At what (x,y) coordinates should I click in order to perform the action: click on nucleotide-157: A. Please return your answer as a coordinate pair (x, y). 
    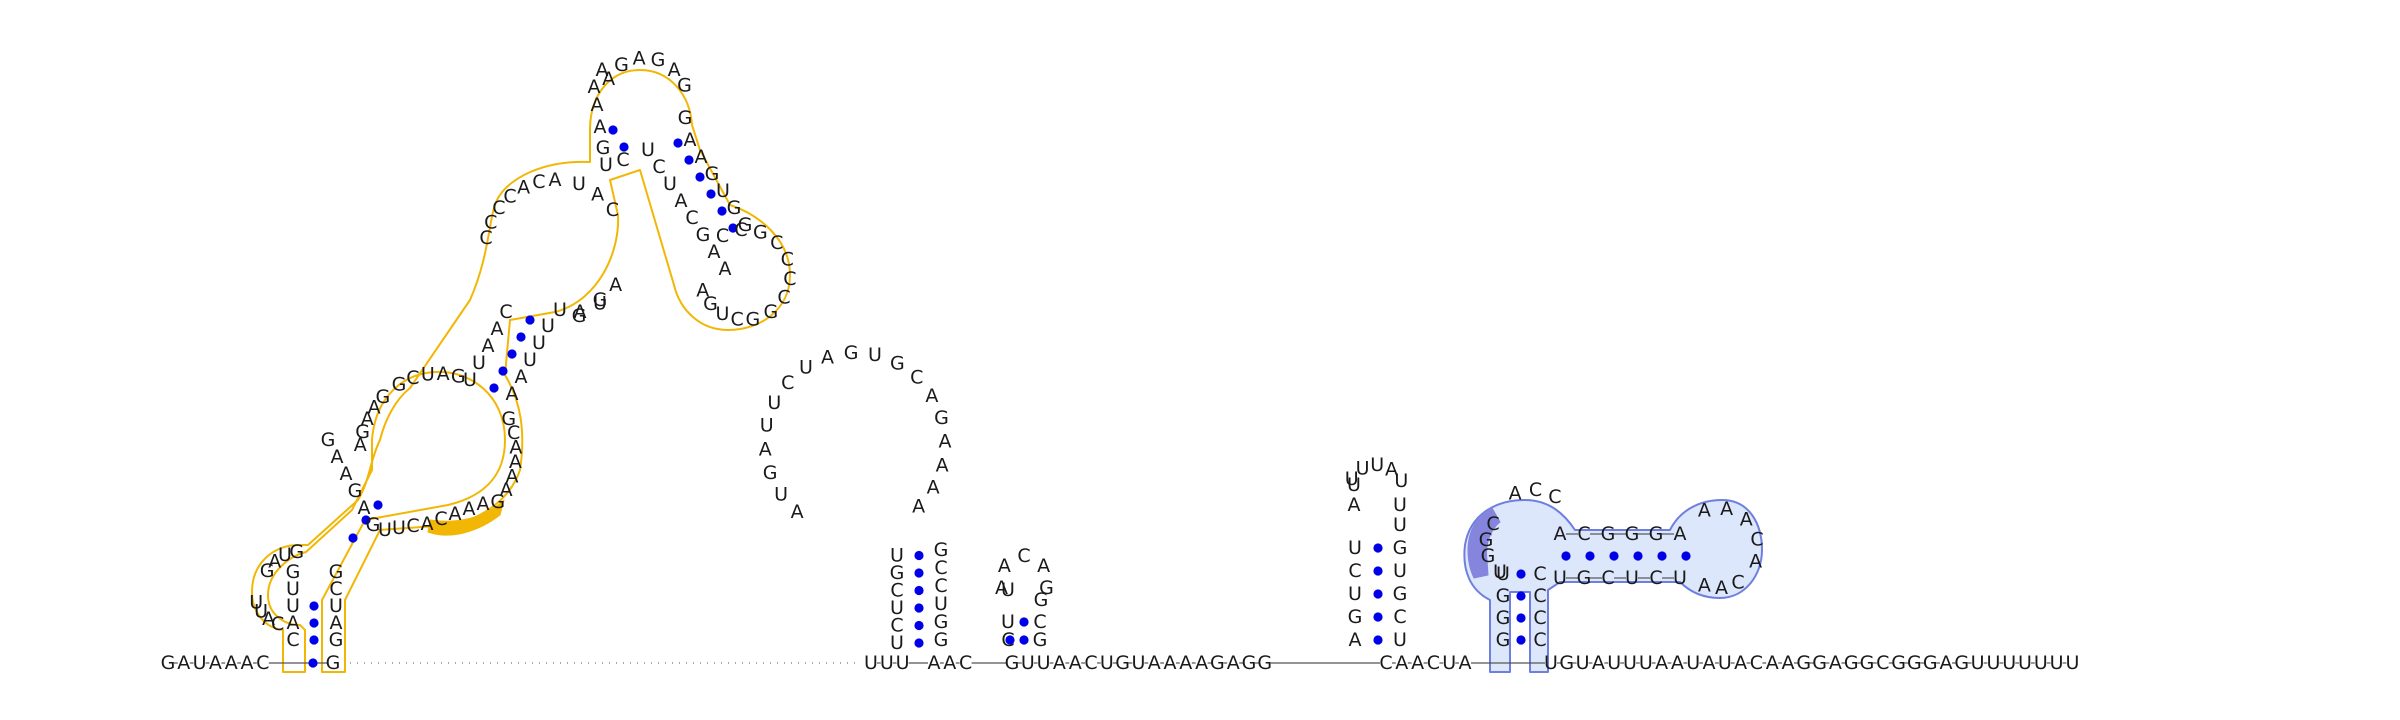
    Looking at the image, I should click on (674, 70).